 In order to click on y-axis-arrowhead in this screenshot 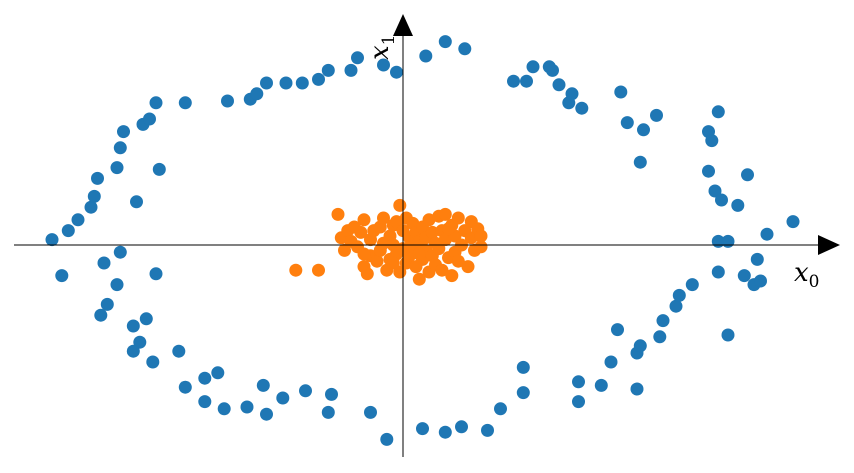, I will do `click(403, 25)`.